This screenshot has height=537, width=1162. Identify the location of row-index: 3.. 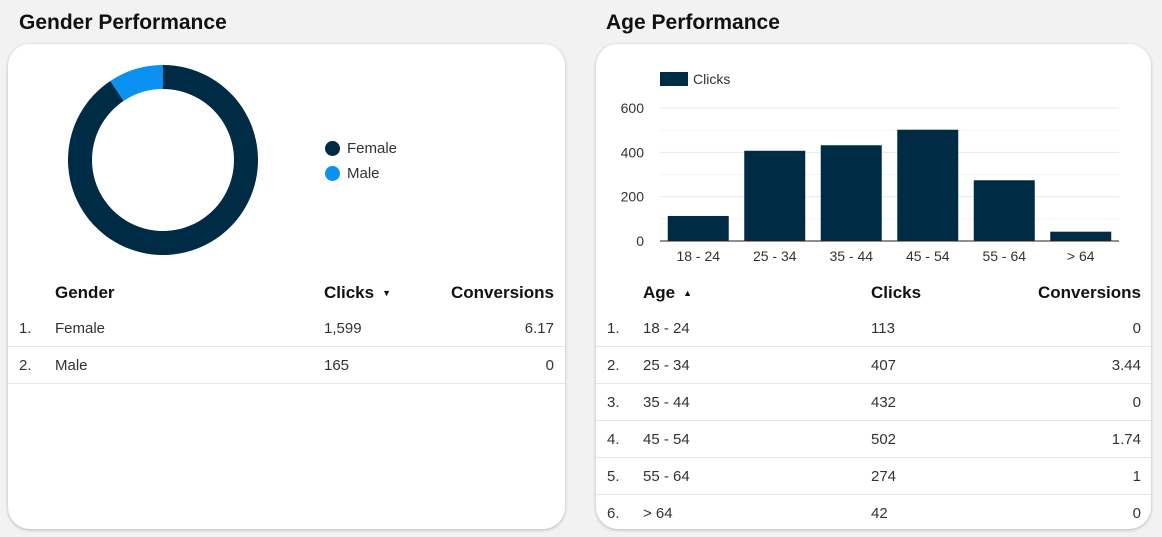
(619, 402).